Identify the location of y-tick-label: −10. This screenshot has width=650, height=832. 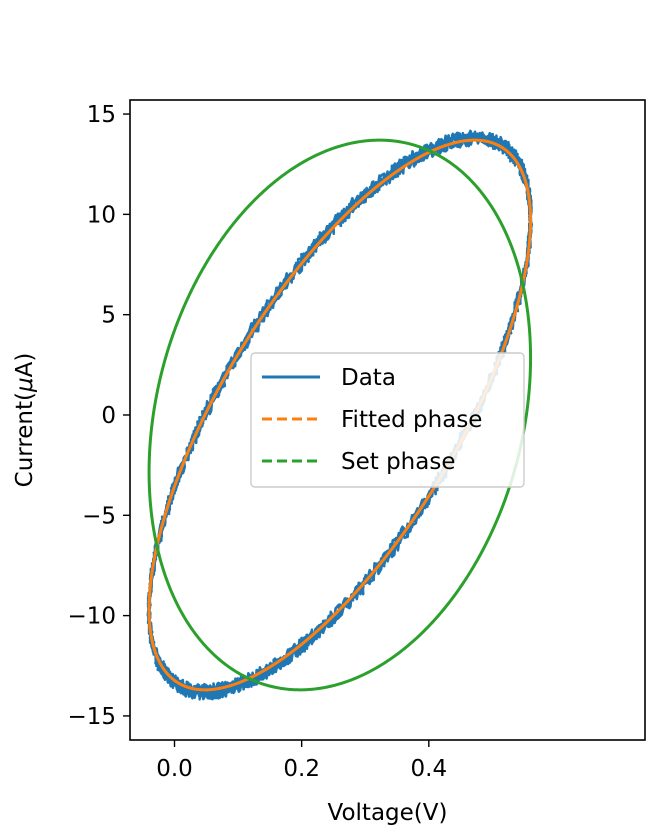
(91, 617).